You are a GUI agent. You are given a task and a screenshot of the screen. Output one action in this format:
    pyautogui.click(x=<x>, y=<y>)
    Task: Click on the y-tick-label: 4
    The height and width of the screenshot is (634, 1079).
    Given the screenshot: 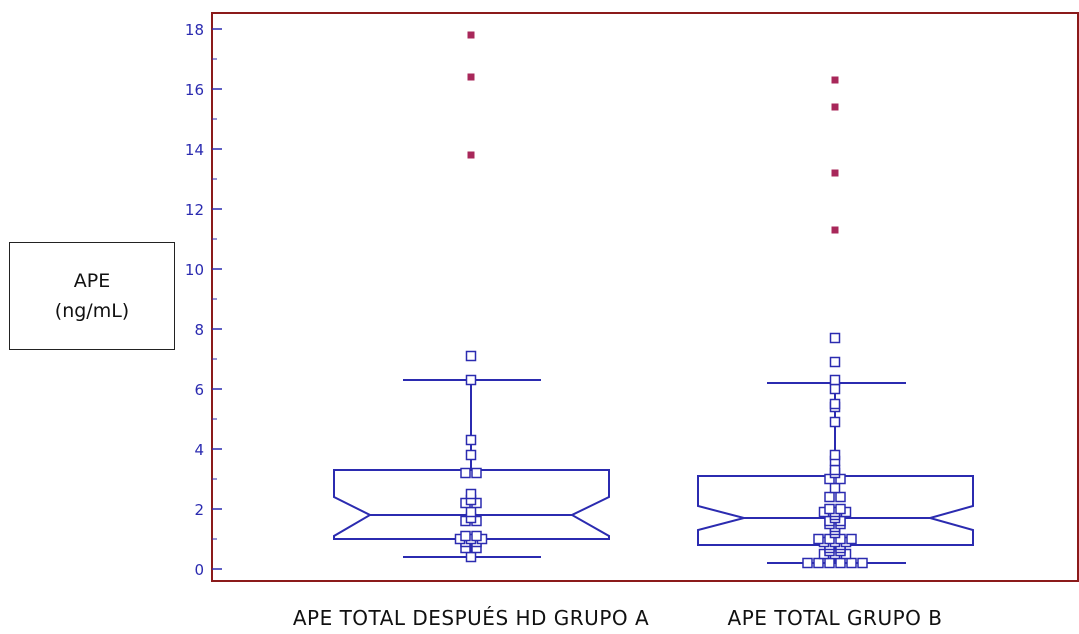 What is the action you would take?
    pyautogui.click(x=199, y=450)
    